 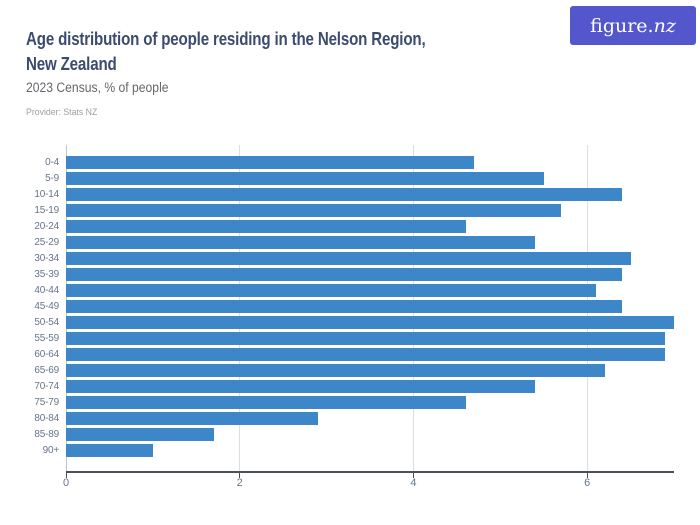 I want to click on y-axis-label: 15-19, so click(x=46, y=210).